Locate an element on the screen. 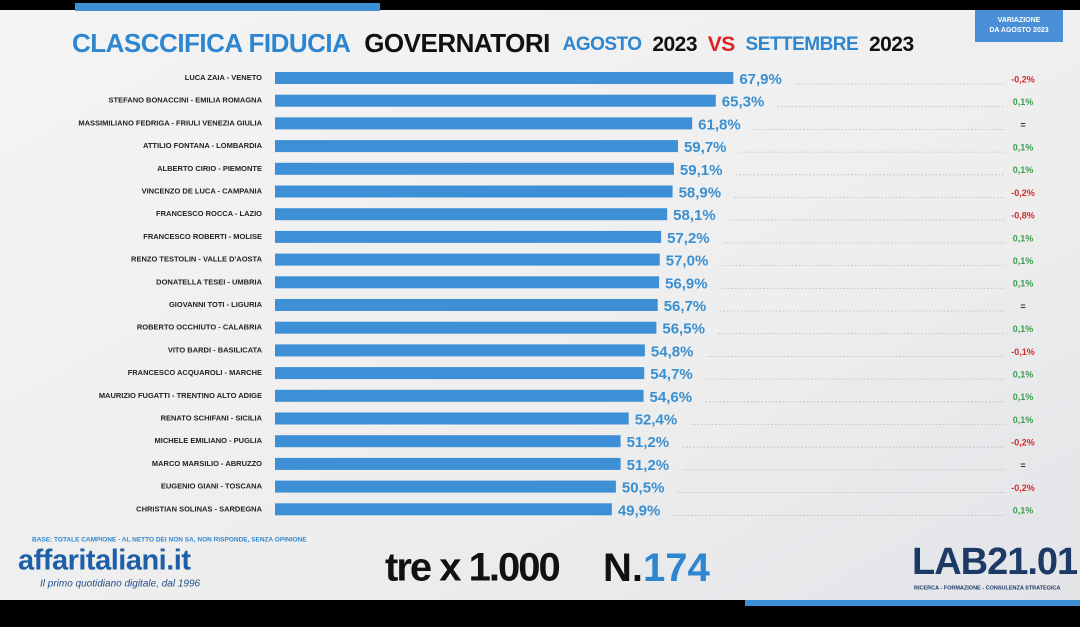 Image resolution: width=1080 pixels, height=627 pixels. value-label: 67,9% is located at coordinates (760, 79).